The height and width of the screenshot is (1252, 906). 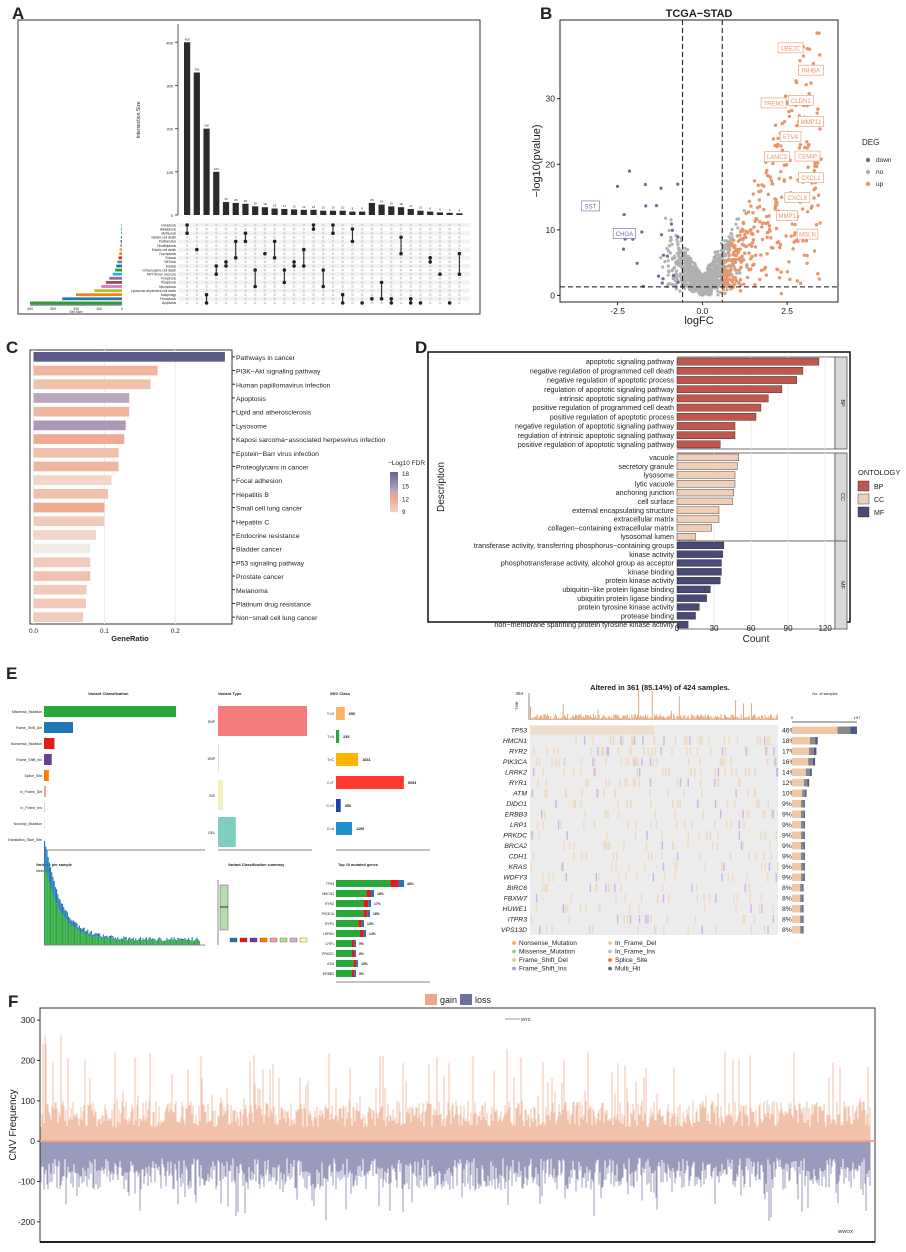 I want to click on snv-label: T>C, so click(x=330, y=760).